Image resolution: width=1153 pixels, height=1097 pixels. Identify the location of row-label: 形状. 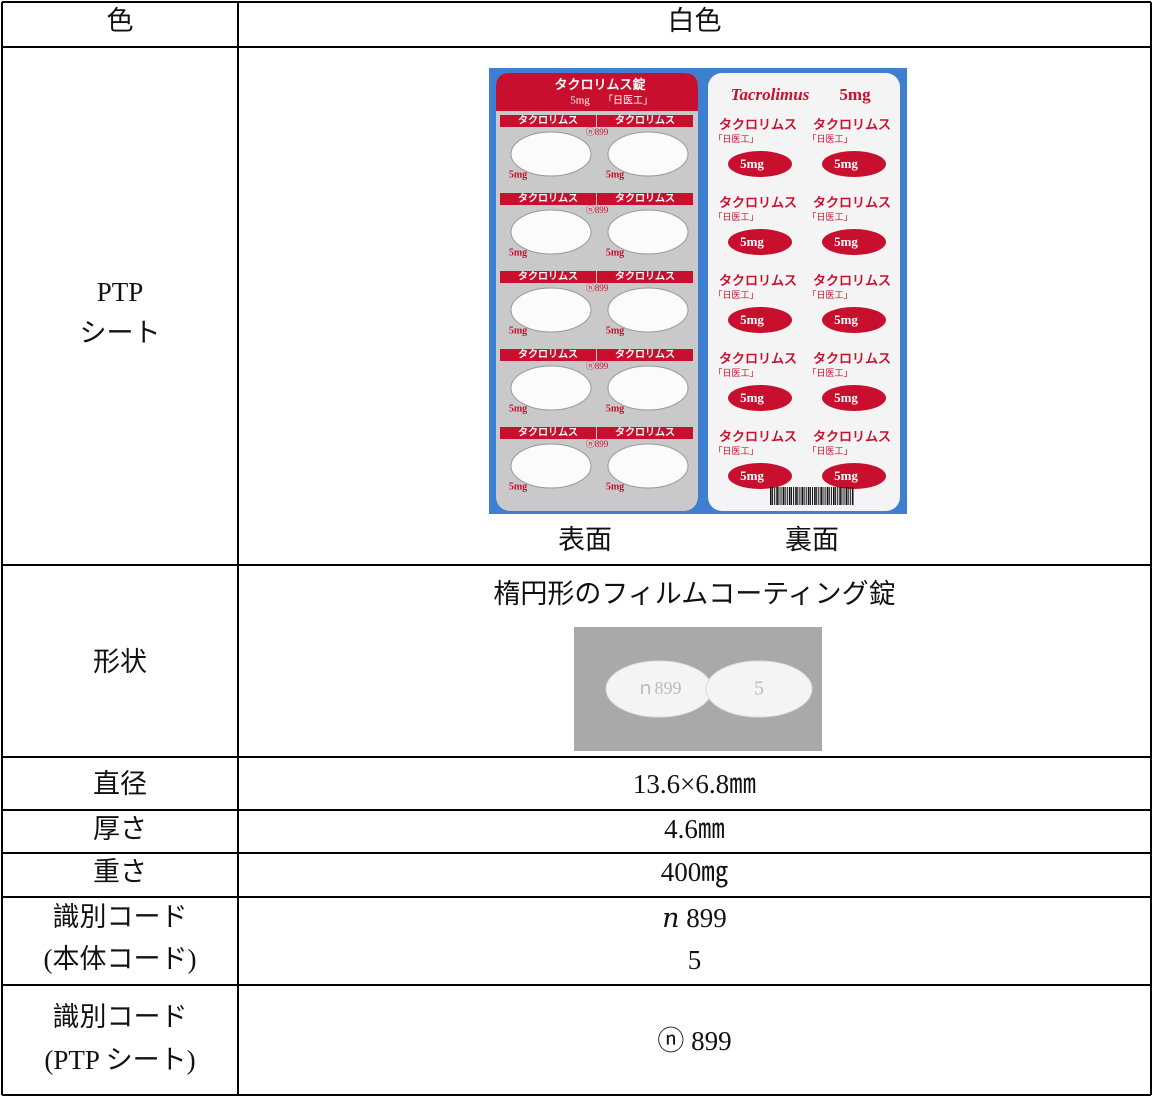
(120, 662).